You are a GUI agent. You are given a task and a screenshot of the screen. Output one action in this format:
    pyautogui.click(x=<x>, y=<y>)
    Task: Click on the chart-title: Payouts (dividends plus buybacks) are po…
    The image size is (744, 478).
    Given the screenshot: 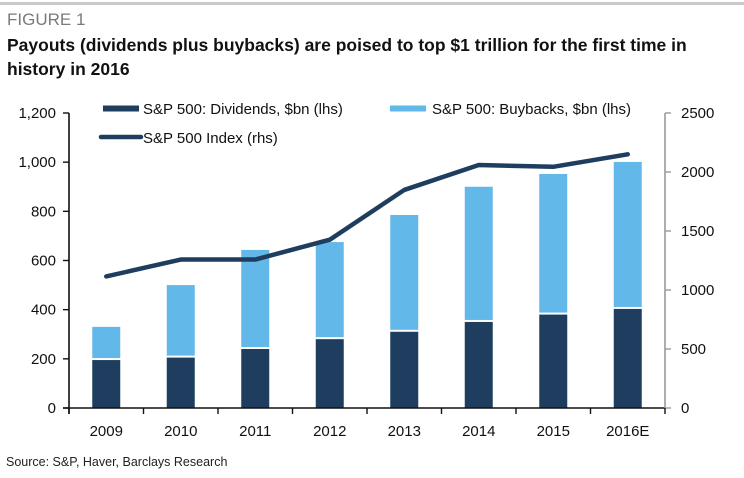 What is the action you would take?
    pyautogui.click(x=347, y=57)
    